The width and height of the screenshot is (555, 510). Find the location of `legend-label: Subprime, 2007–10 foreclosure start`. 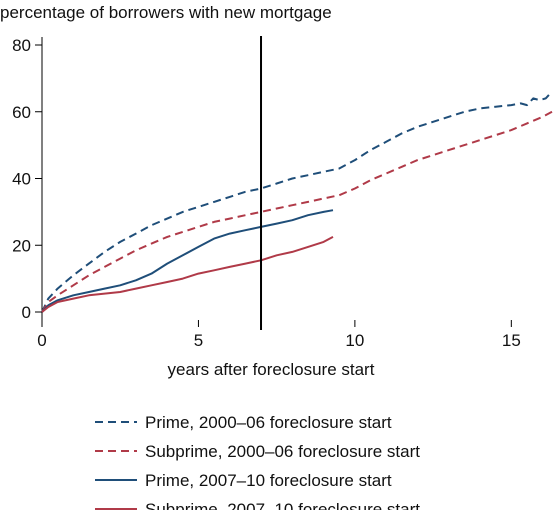

legend-label: Subprime, 2007–10 foreclosure start is located at coordinates (282, 505).